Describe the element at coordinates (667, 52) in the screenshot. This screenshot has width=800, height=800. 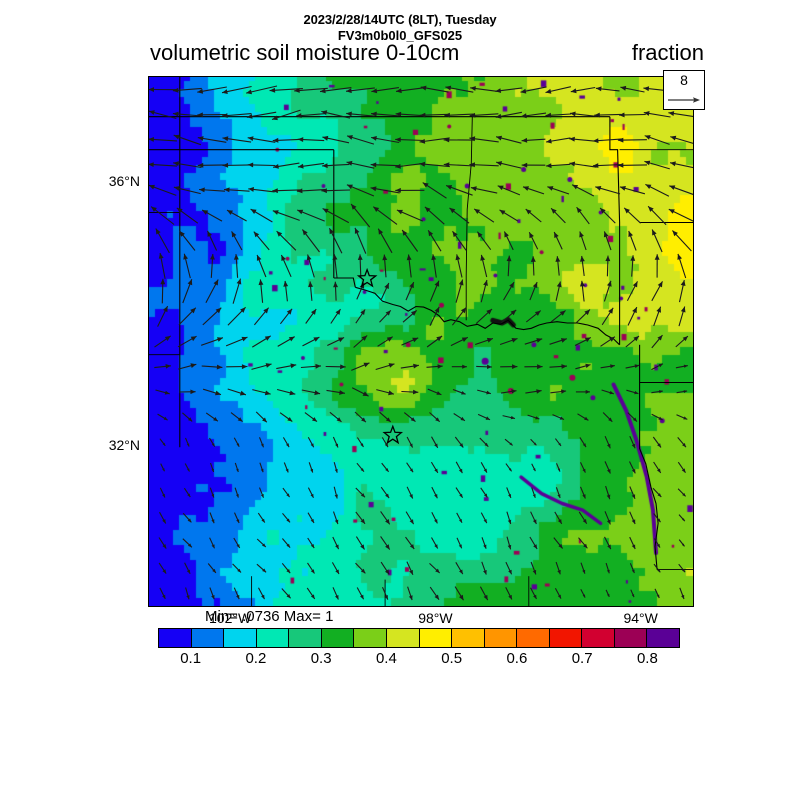
I see `title-units: fraction` at that location.